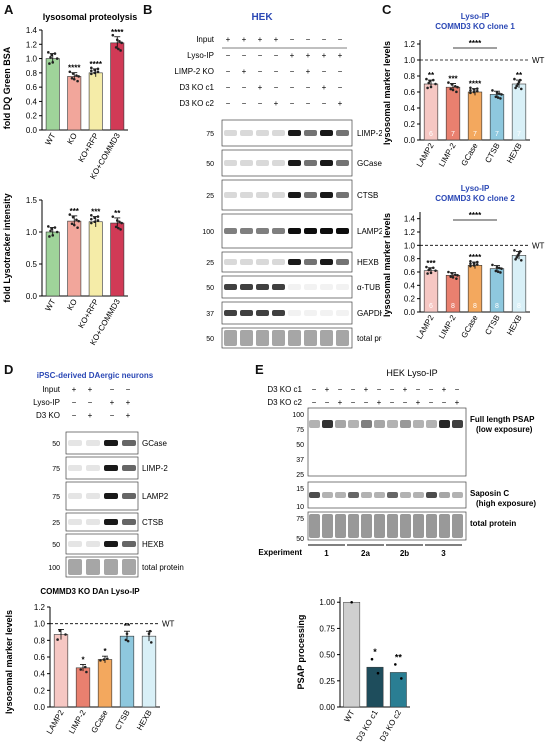 This screenshot has height=747, width=554. Describe the element at coordinates (51, 389) in the screenshot. I see `row-label: Input` at that location.